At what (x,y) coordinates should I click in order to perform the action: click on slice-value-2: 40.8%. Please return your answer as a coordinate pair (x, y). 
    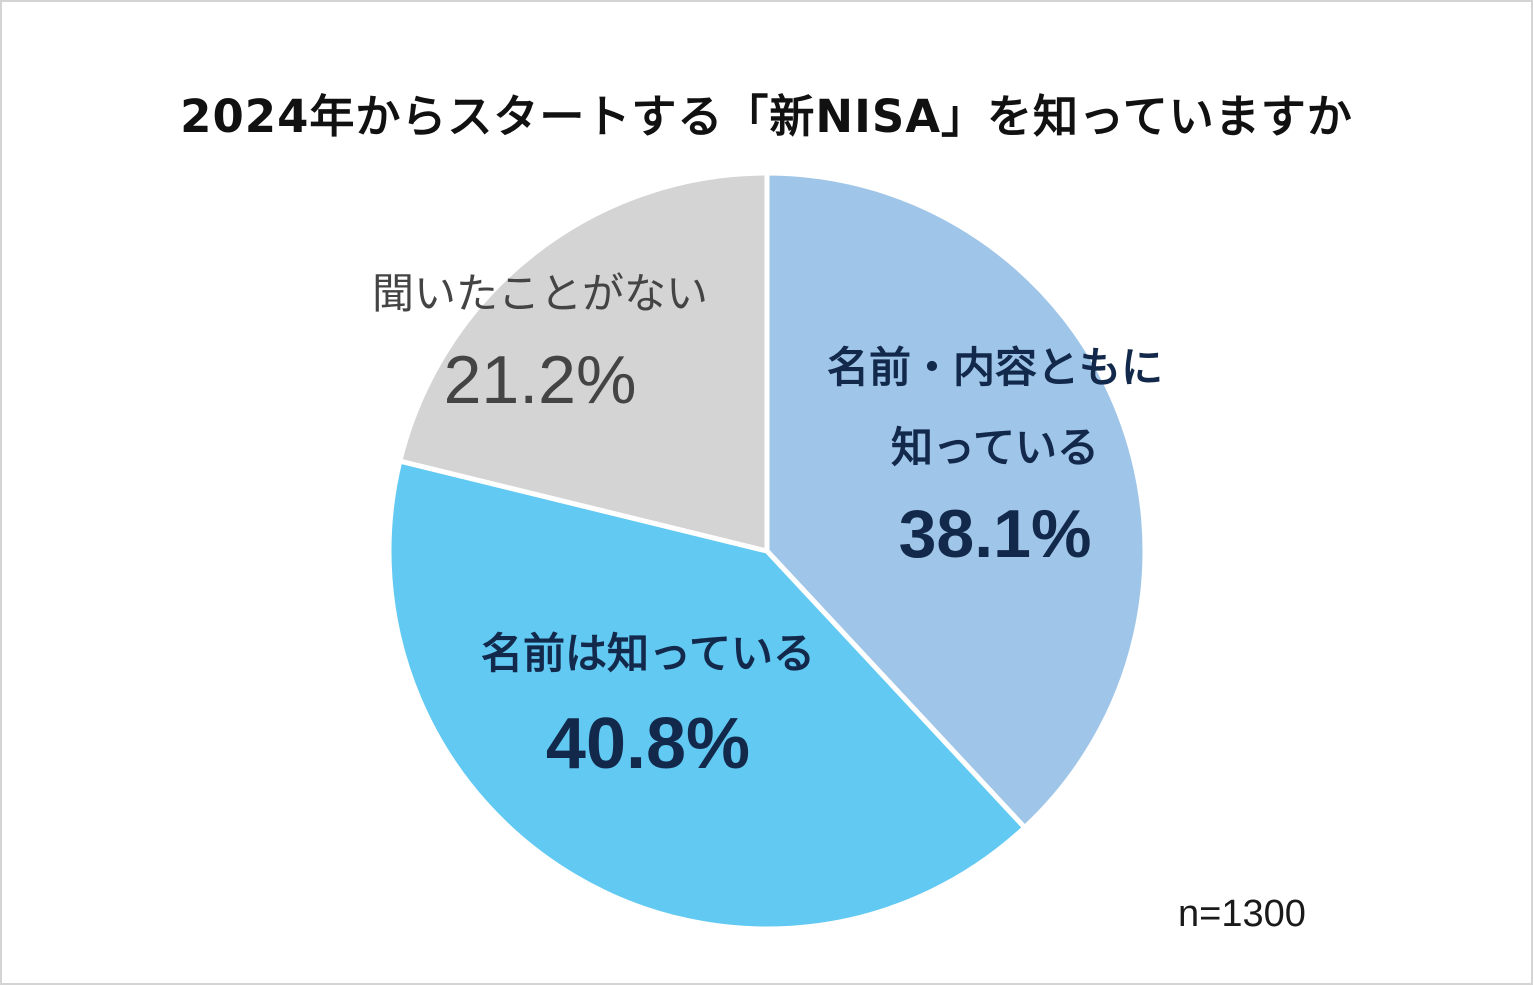
    Looking at the image, I should click on (648, 744).